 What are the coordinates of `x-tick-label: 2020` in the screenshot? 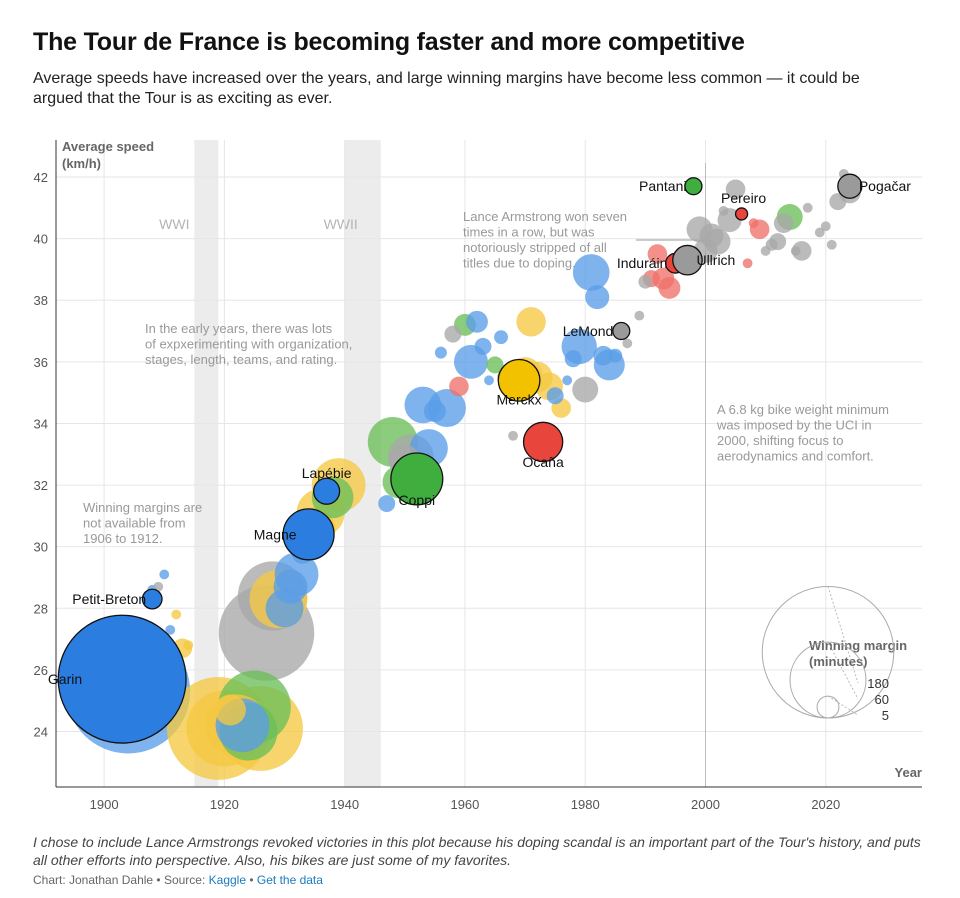 It's located at (825, 804).